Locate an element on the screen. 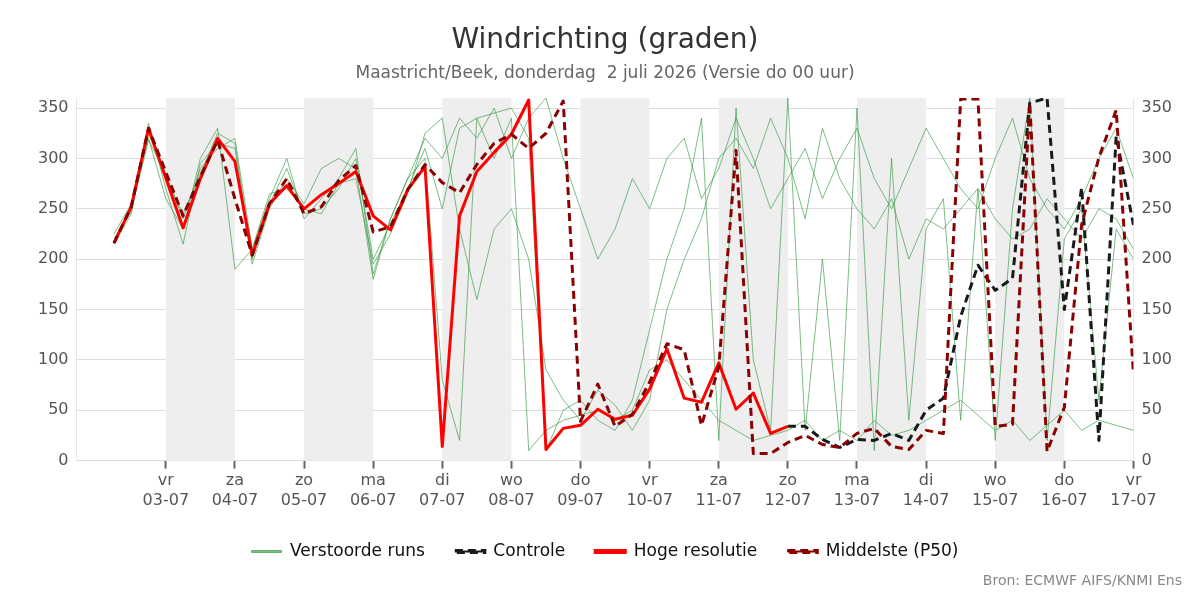 The height and width of the screenshot is (600, 1200). legend-label: Controle is located at coordinates (529, 549).